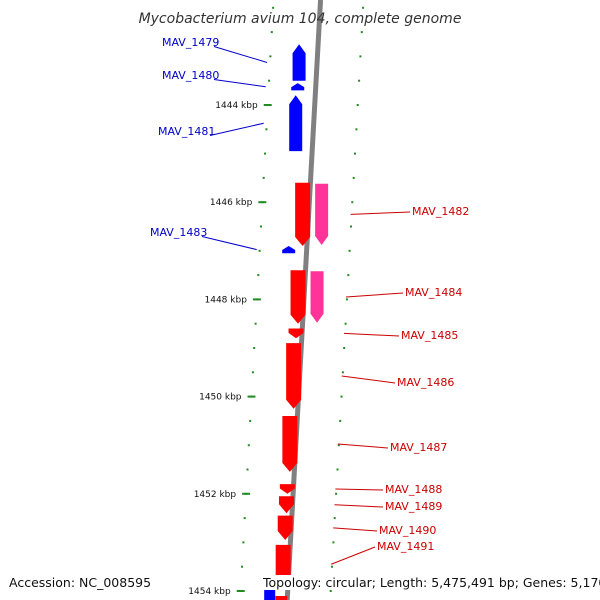 The height and width of the screenshot is (600, 600). I want to click on gene-label-mav-1491: MAV_1491, so click(405, 546).